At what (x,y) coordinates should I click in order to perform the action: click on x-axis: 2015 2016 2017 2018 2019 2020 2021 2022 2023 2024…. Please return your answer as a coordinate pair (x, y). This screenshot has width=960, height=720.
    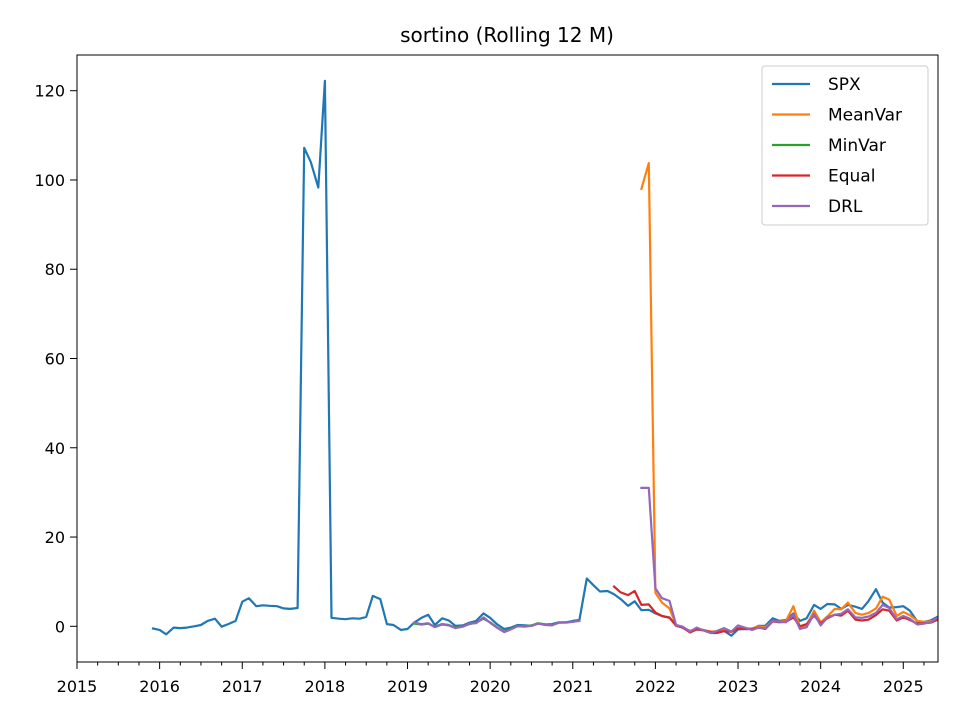
    Looking at the image, I should click on (491, 679).